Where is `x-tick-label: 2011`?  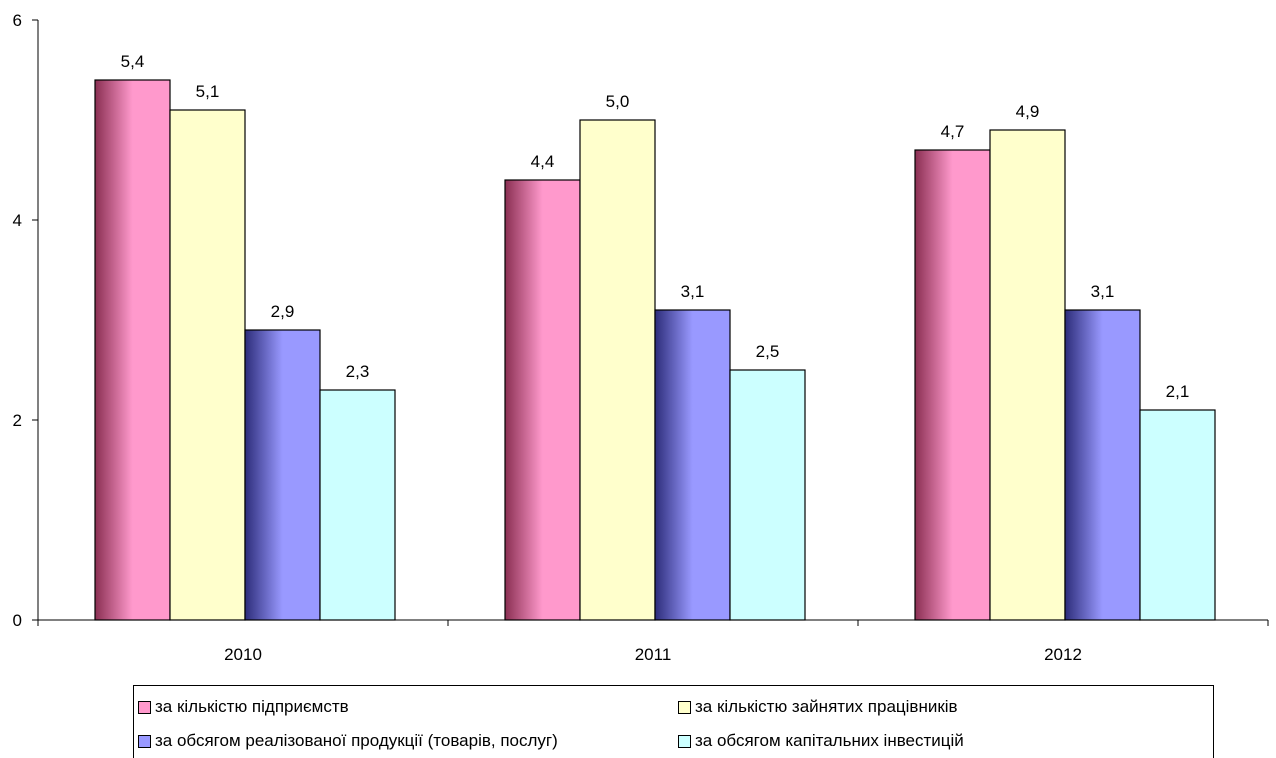 x-tick-label: 2011 is located at coordinates (653, 654).